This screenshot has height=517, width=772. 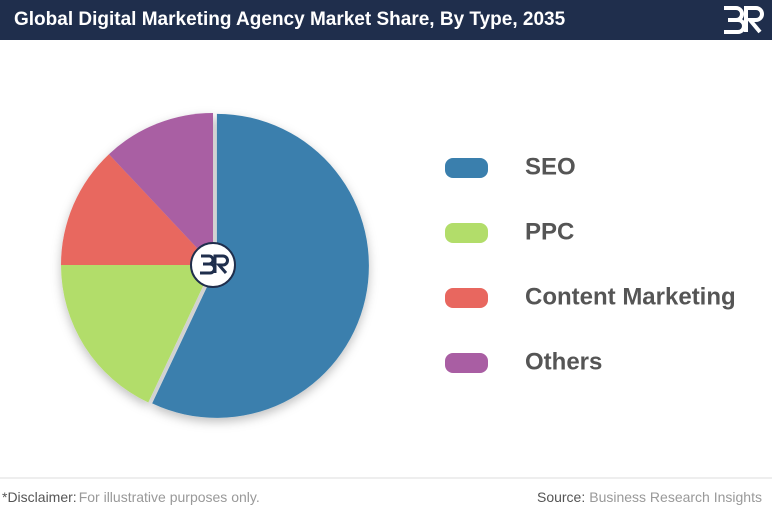 What do you see at coordinates (675, 497) in the screenshot?
I see `source-text: Business Research Insights` at bounding box center [675, 497].